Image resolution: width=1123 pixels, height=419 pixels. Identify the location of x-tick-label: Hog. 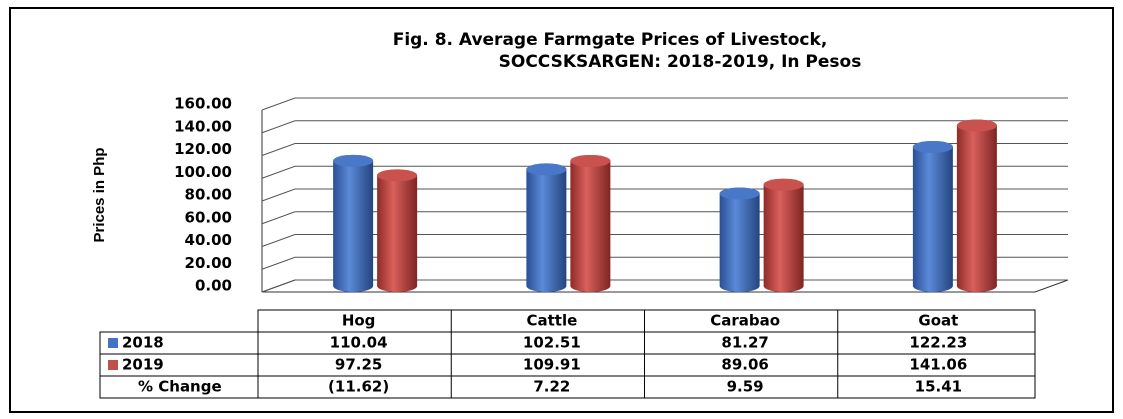
(359, 321).